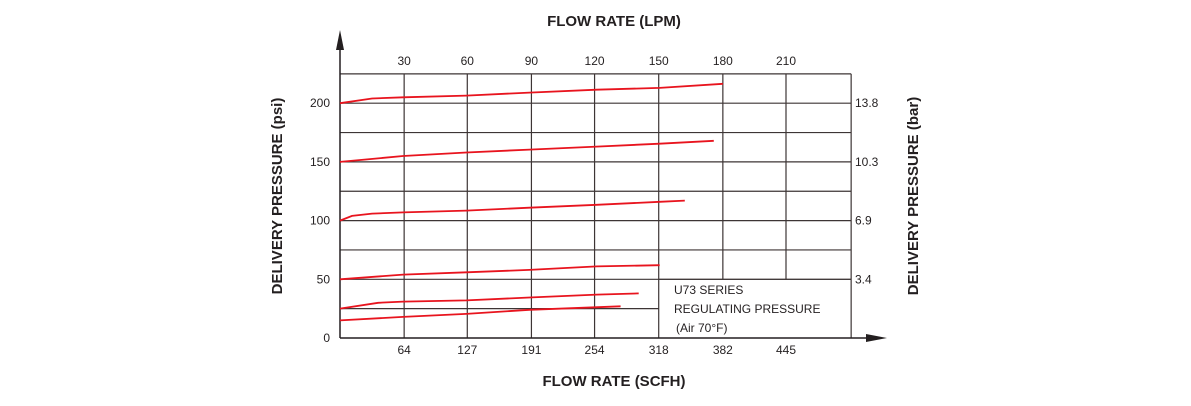  What do you see at coordinates (867, 162) in the screenshot?
I see `y-right-tick-label: 10.3` at bounding box center [867, 162].